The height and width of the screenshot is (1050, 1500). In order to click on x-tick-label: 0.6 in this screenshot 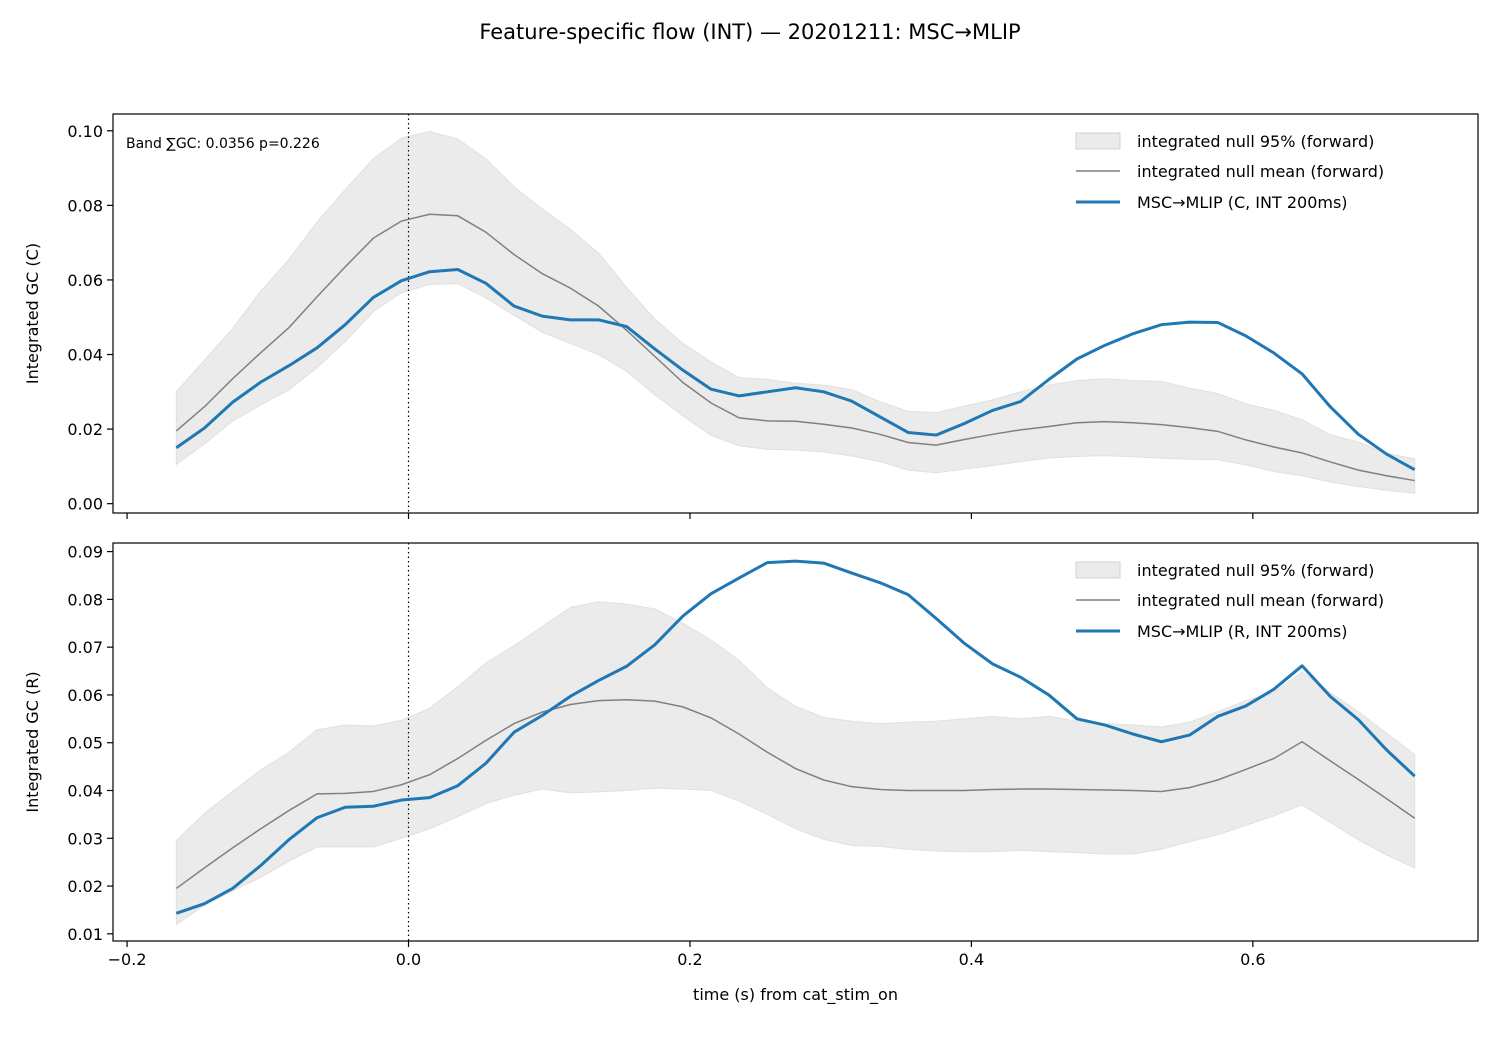, I will do `click(1252, 959)`.